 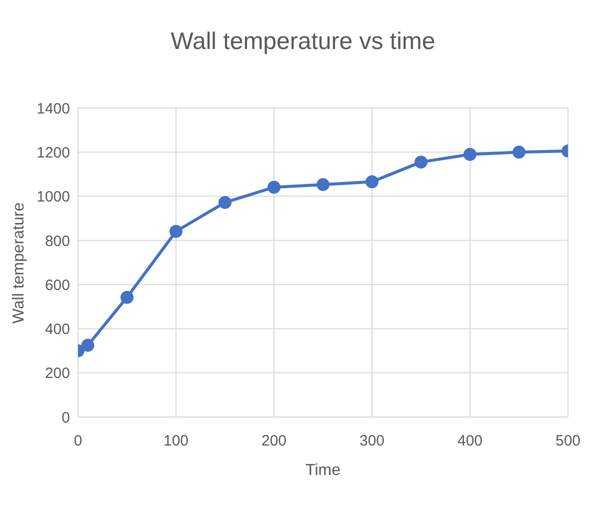 What do you see at coordinates (66, 417) in the screenshot?
I see `y-tick-label: 0` at bounding box center [66, 417].